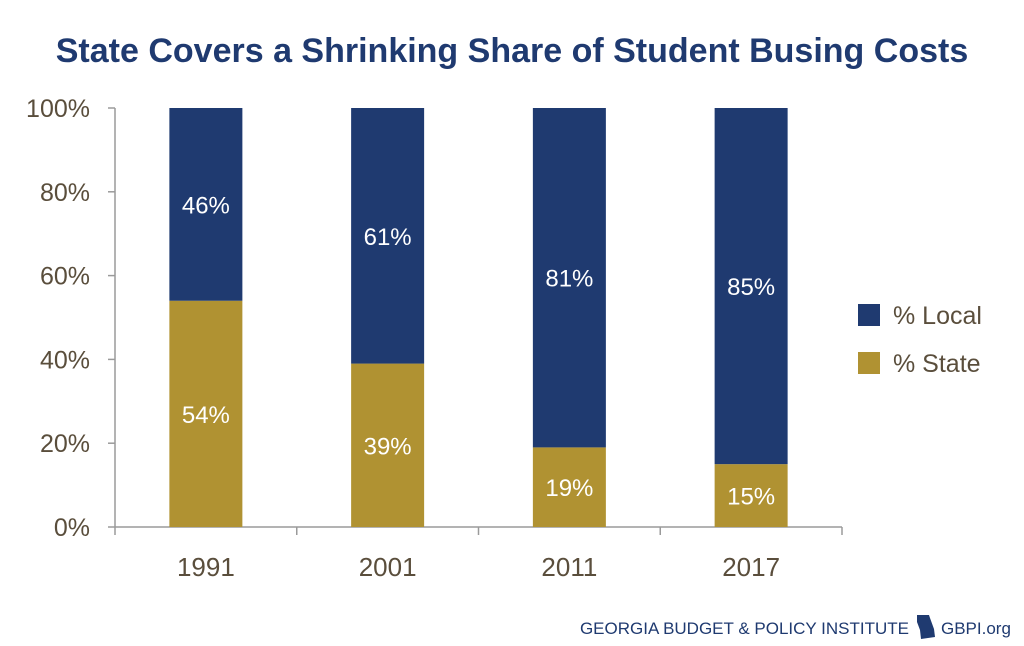  Describe the element at coordinates (65, 360) in the screenshot. I see `y-tick-label: 40%` at that location.